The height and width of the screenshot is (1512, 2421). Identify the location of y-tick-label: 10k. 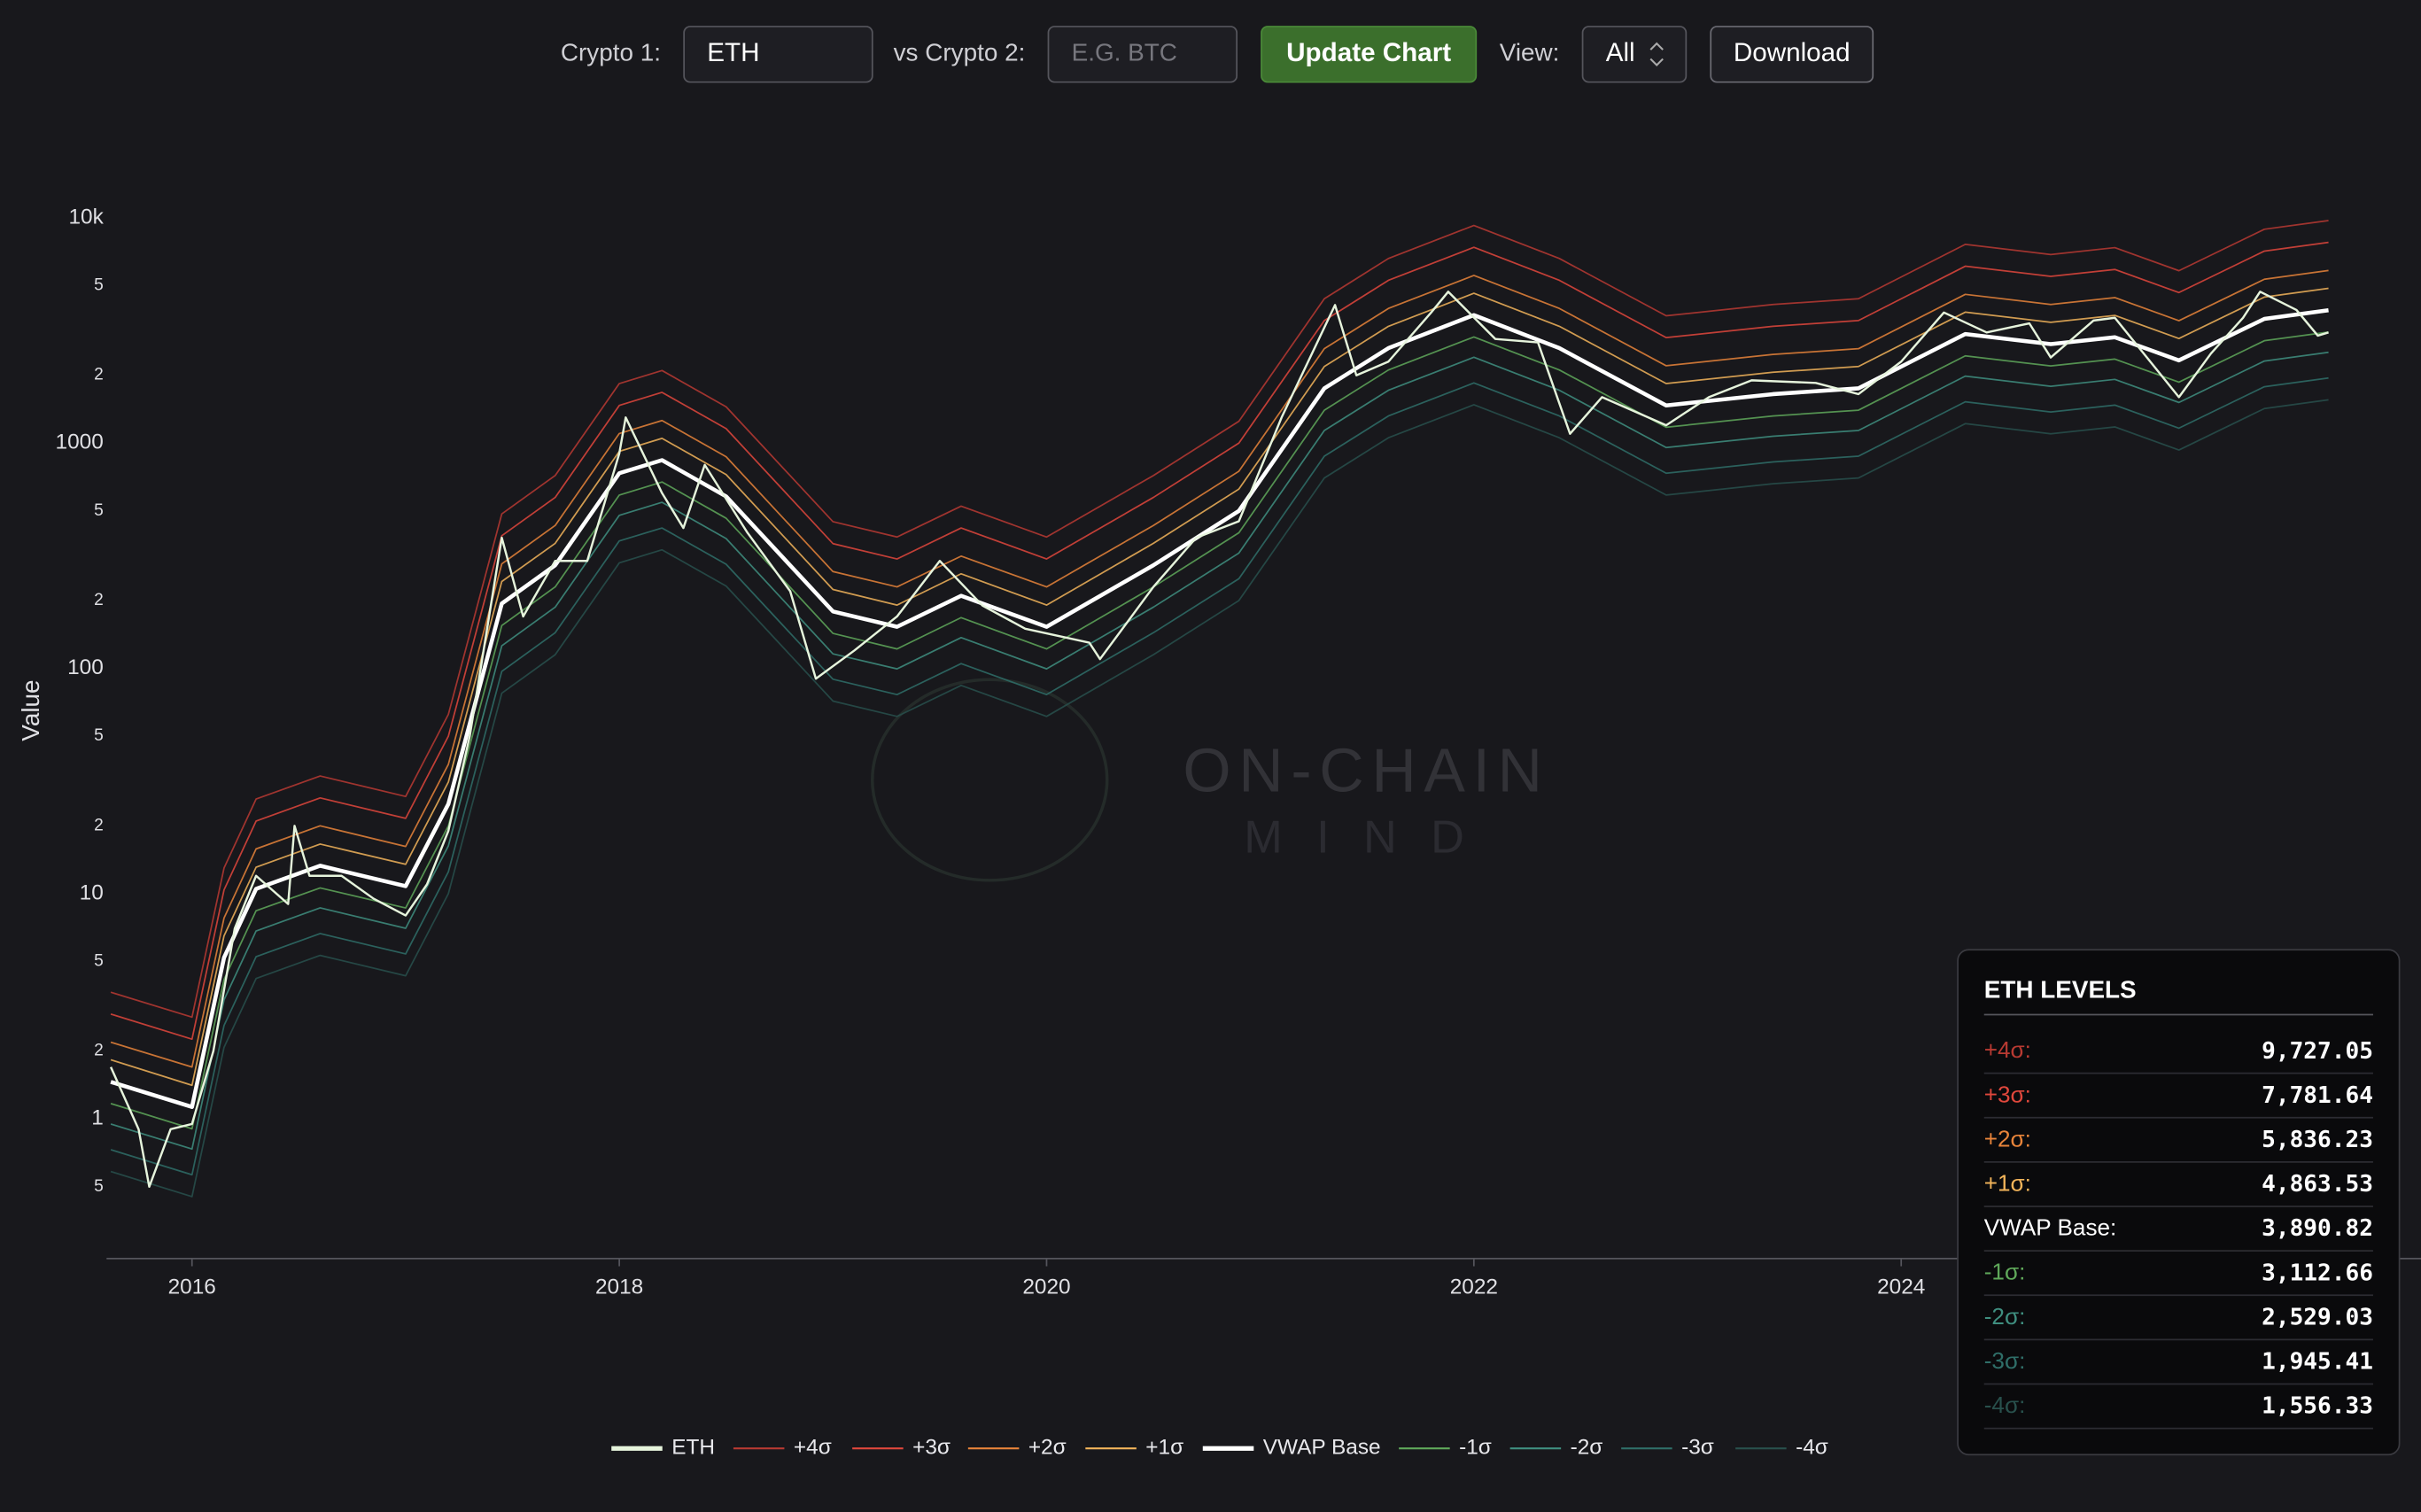
(86, 217).